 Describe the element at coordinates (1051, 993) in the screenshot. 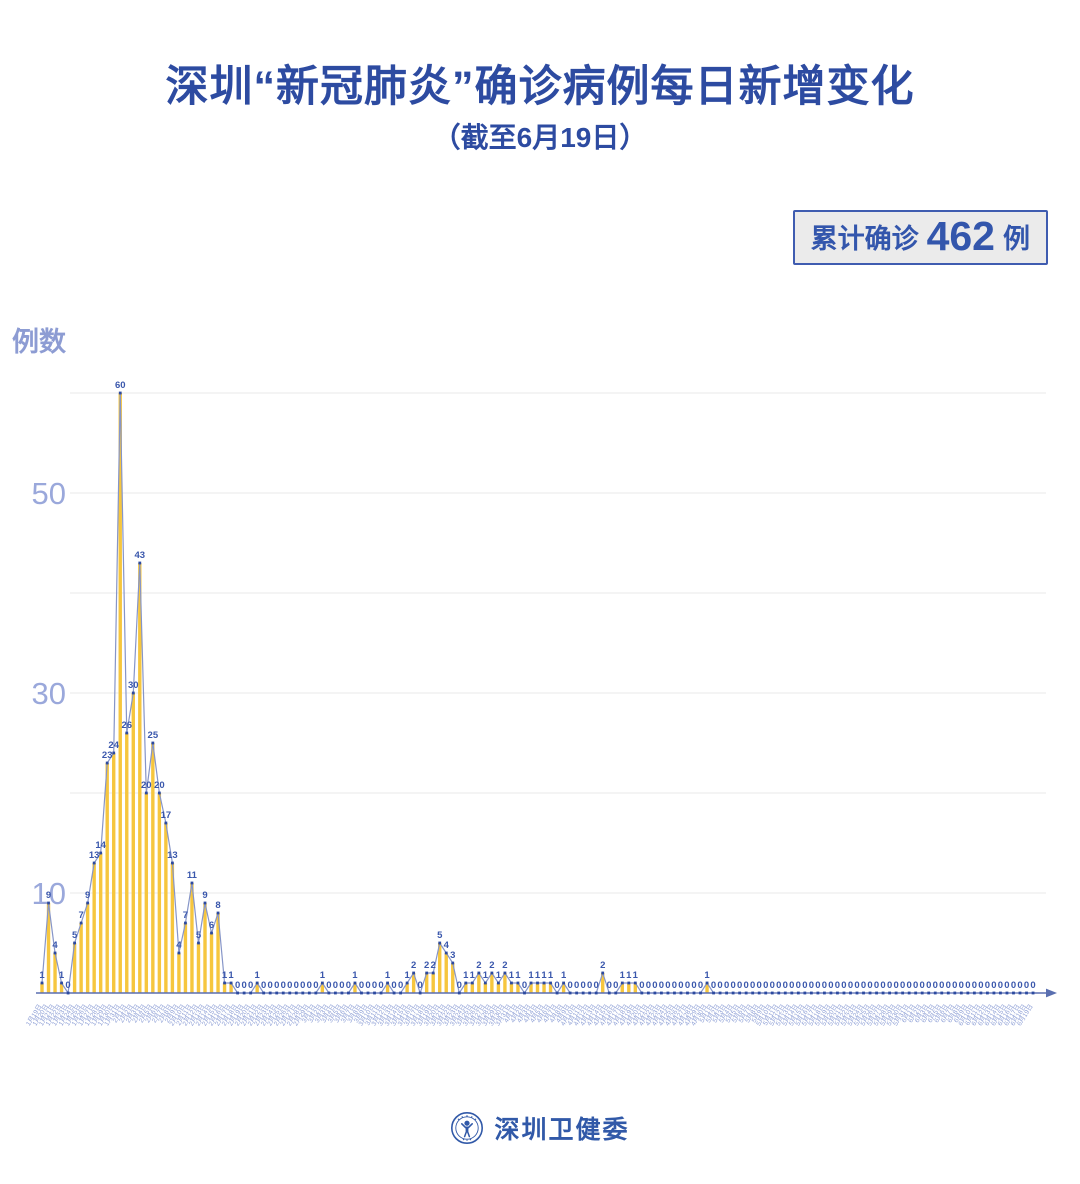

I see `x-axis-arrow-icon` at that location.